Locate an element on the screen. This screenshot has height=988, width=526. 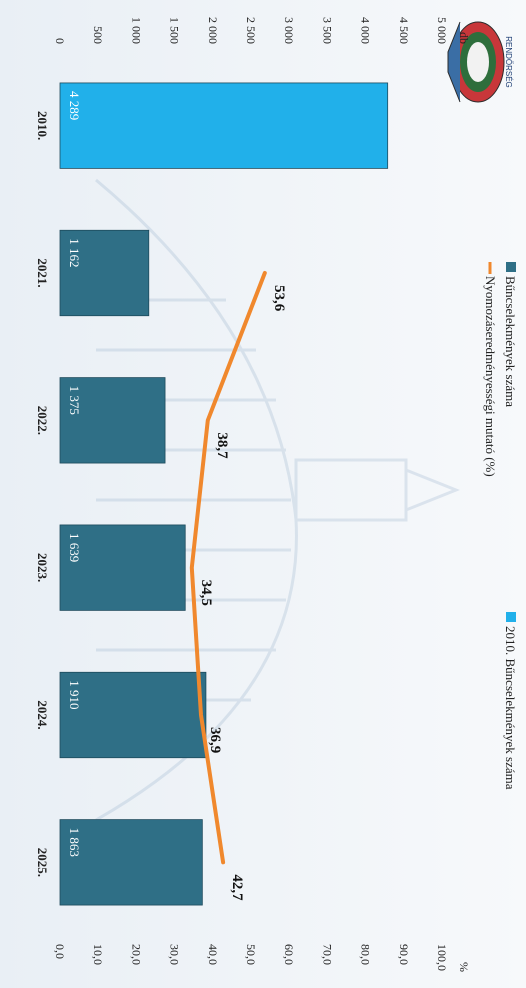
x-category-label: 2021. is located at coordinates (42, 272).